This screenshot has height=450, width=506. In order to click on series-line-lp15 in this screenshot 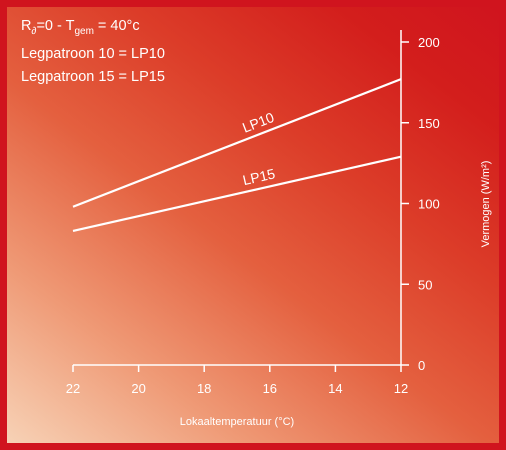, I will do `click(237, 194)`.